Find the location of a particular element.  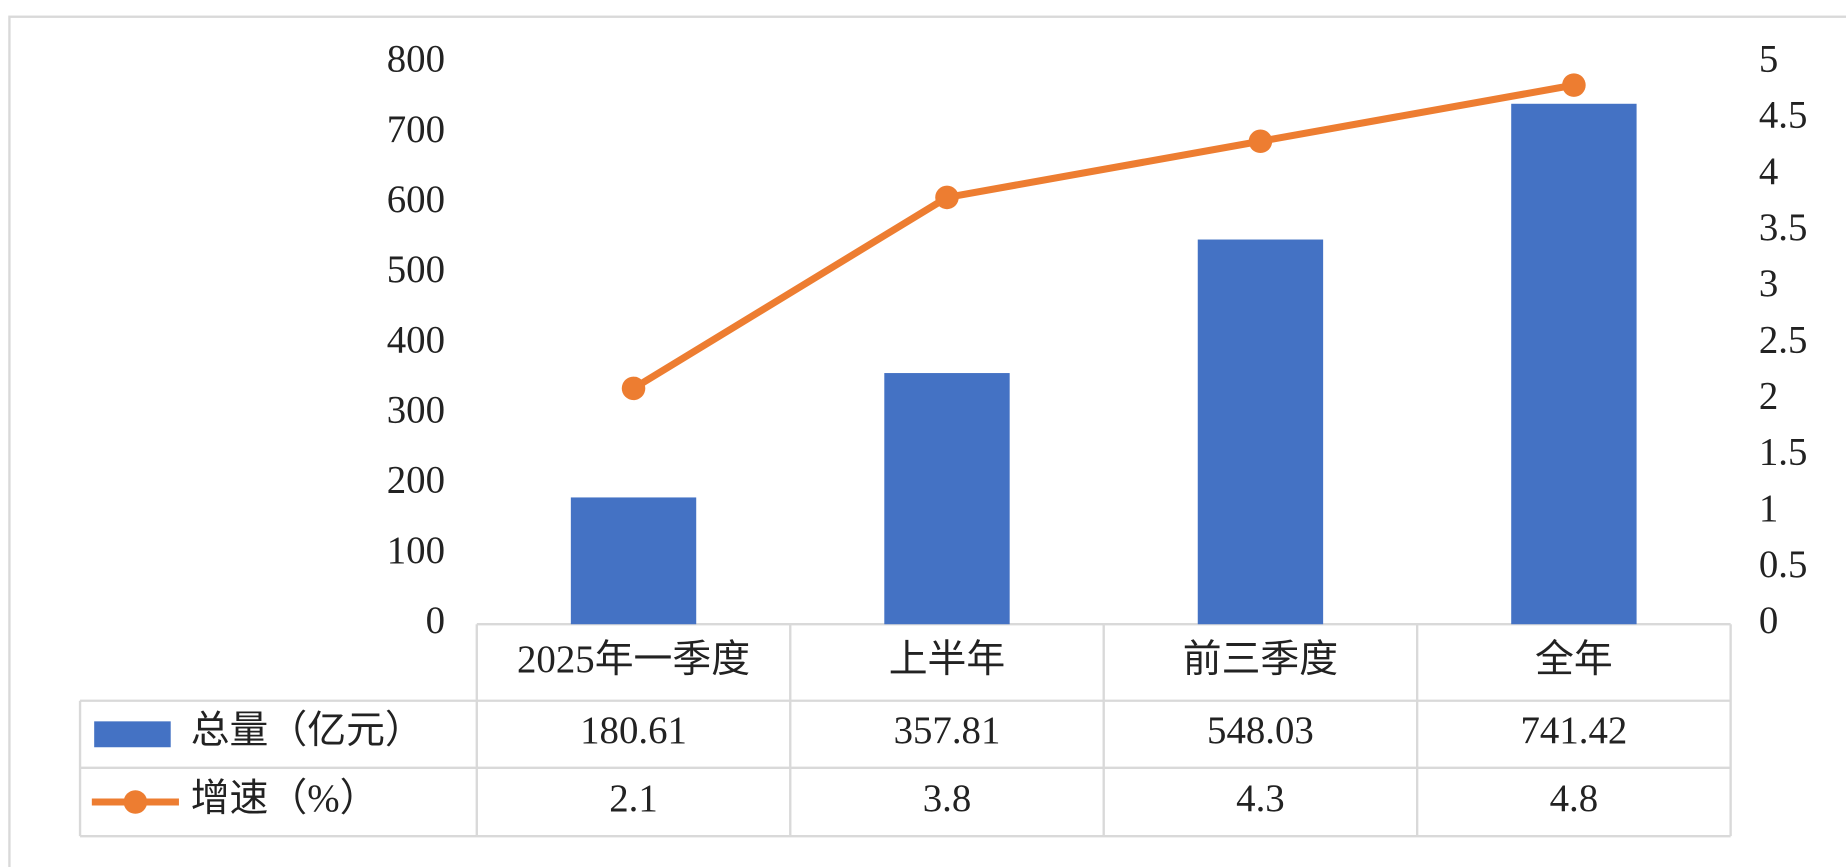

y2-tick-label: 5 is located at coordinates (1768, 59).